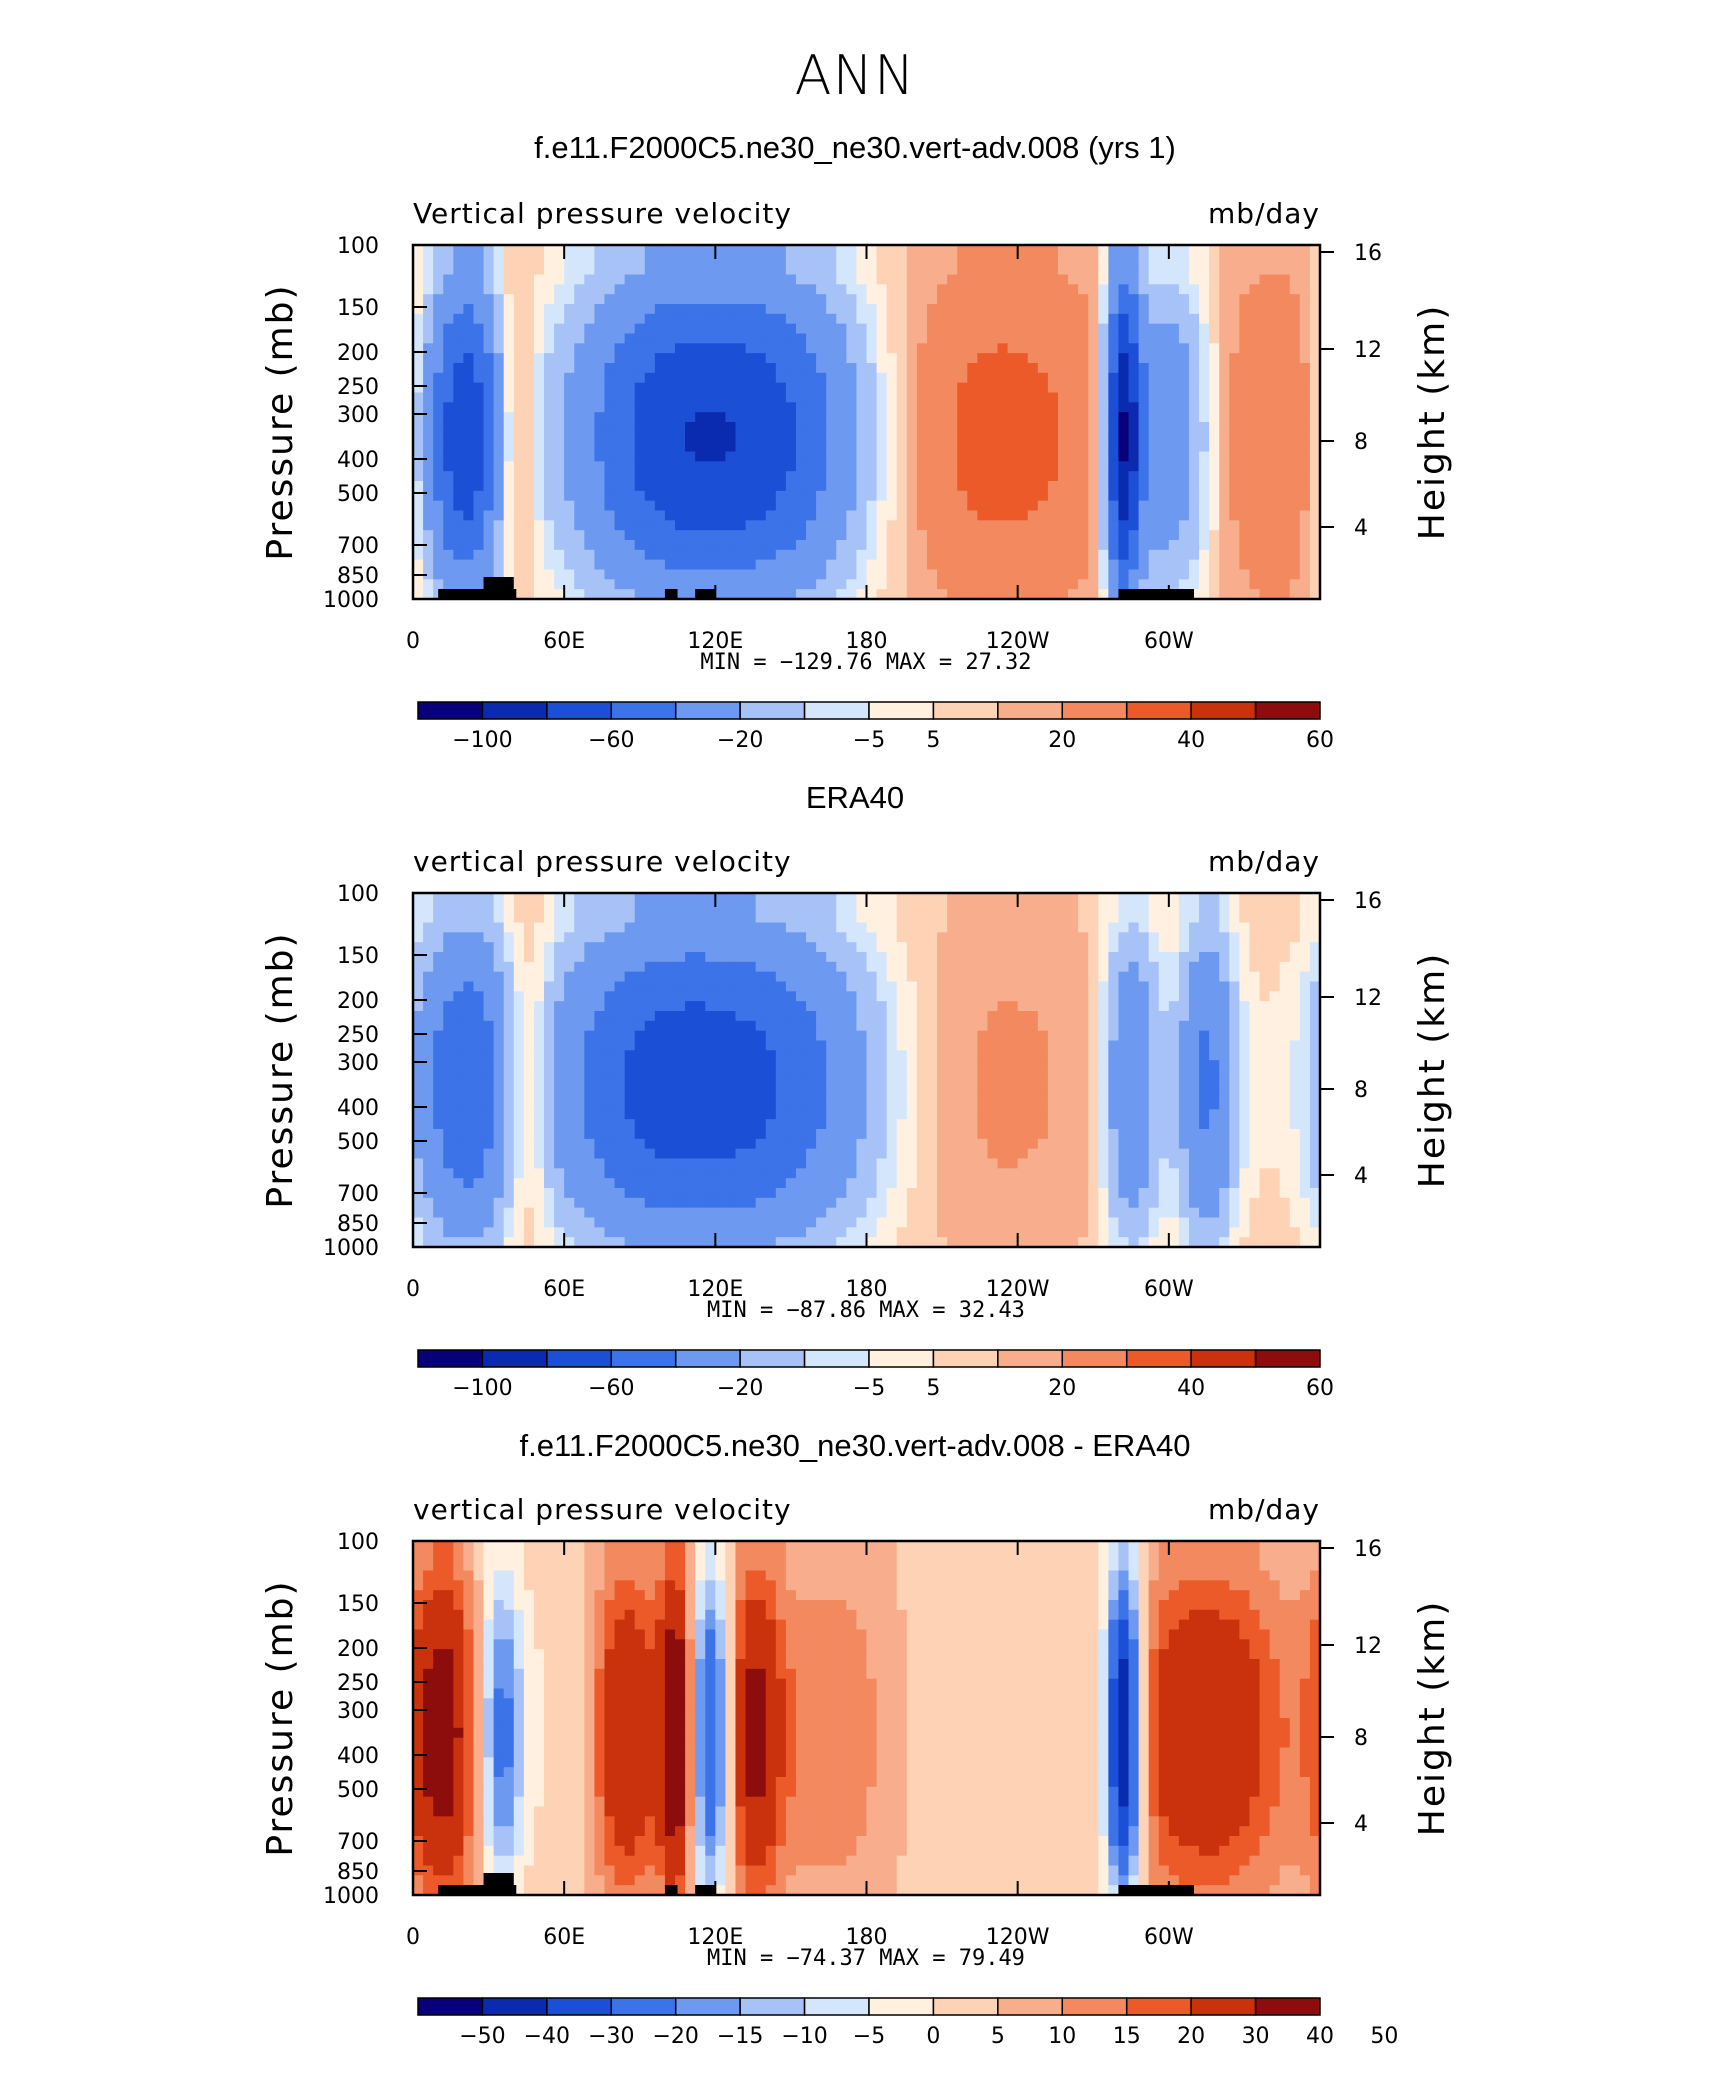 Image resolution: width=1710 pixels, height=2074 pixels. Describe the element at coordinates (358, 460) in the screenshot. I see `pressure-tick-label: 400` at that location.